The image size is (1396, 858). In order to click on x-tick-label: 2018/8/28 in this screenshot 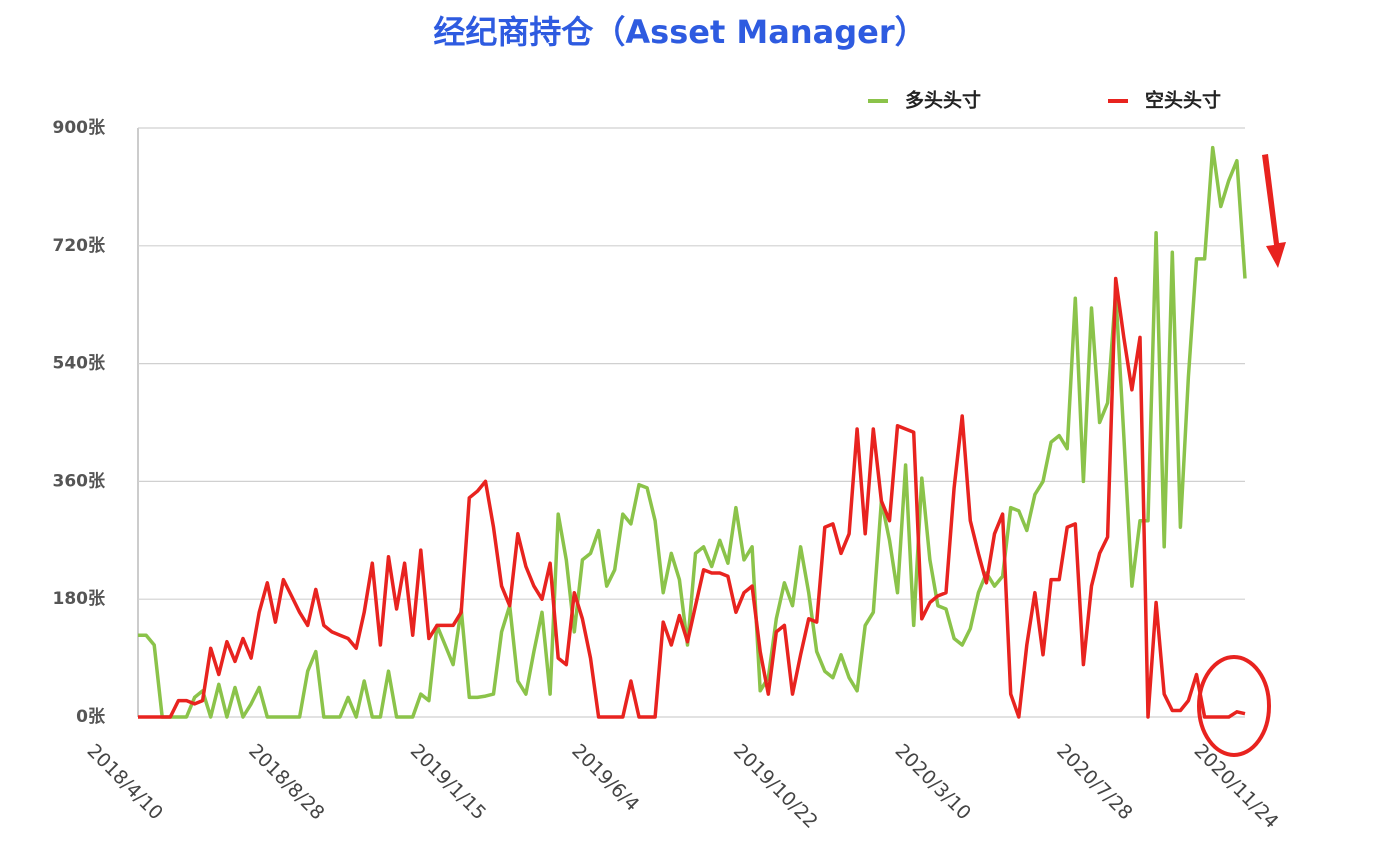, I will do `click(286, 782)`.